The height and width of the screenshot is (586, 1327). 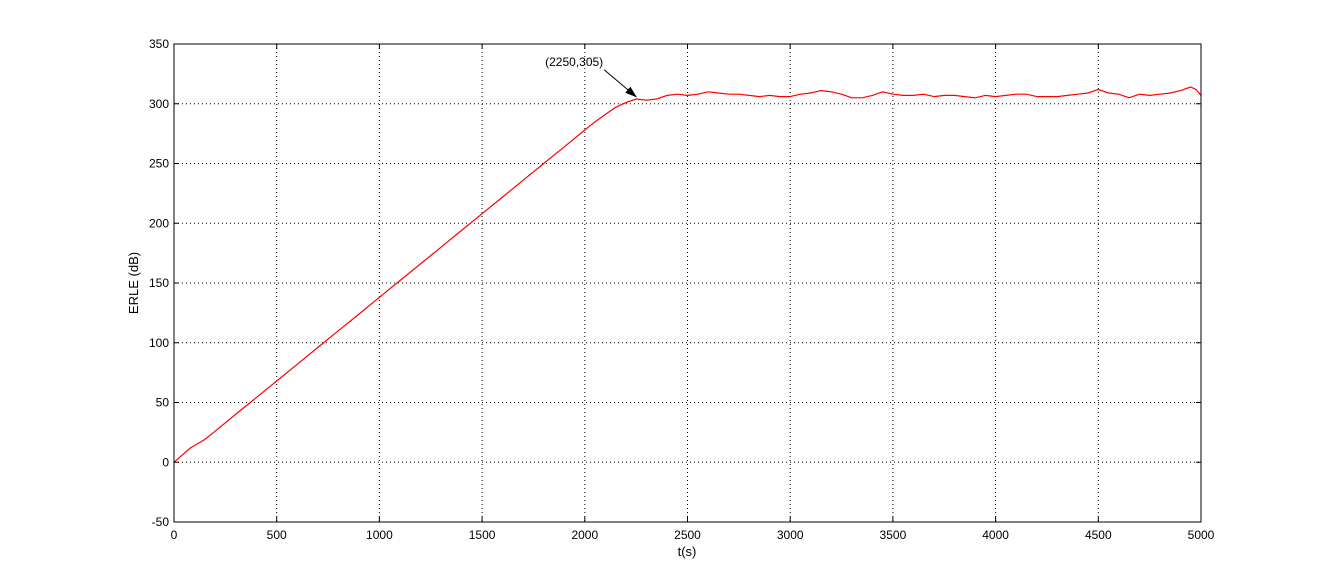 What do you see at coordinates (165, 462) in the screenshot?
I see `y-tick-label: 0` at bounding box center [165, 462].